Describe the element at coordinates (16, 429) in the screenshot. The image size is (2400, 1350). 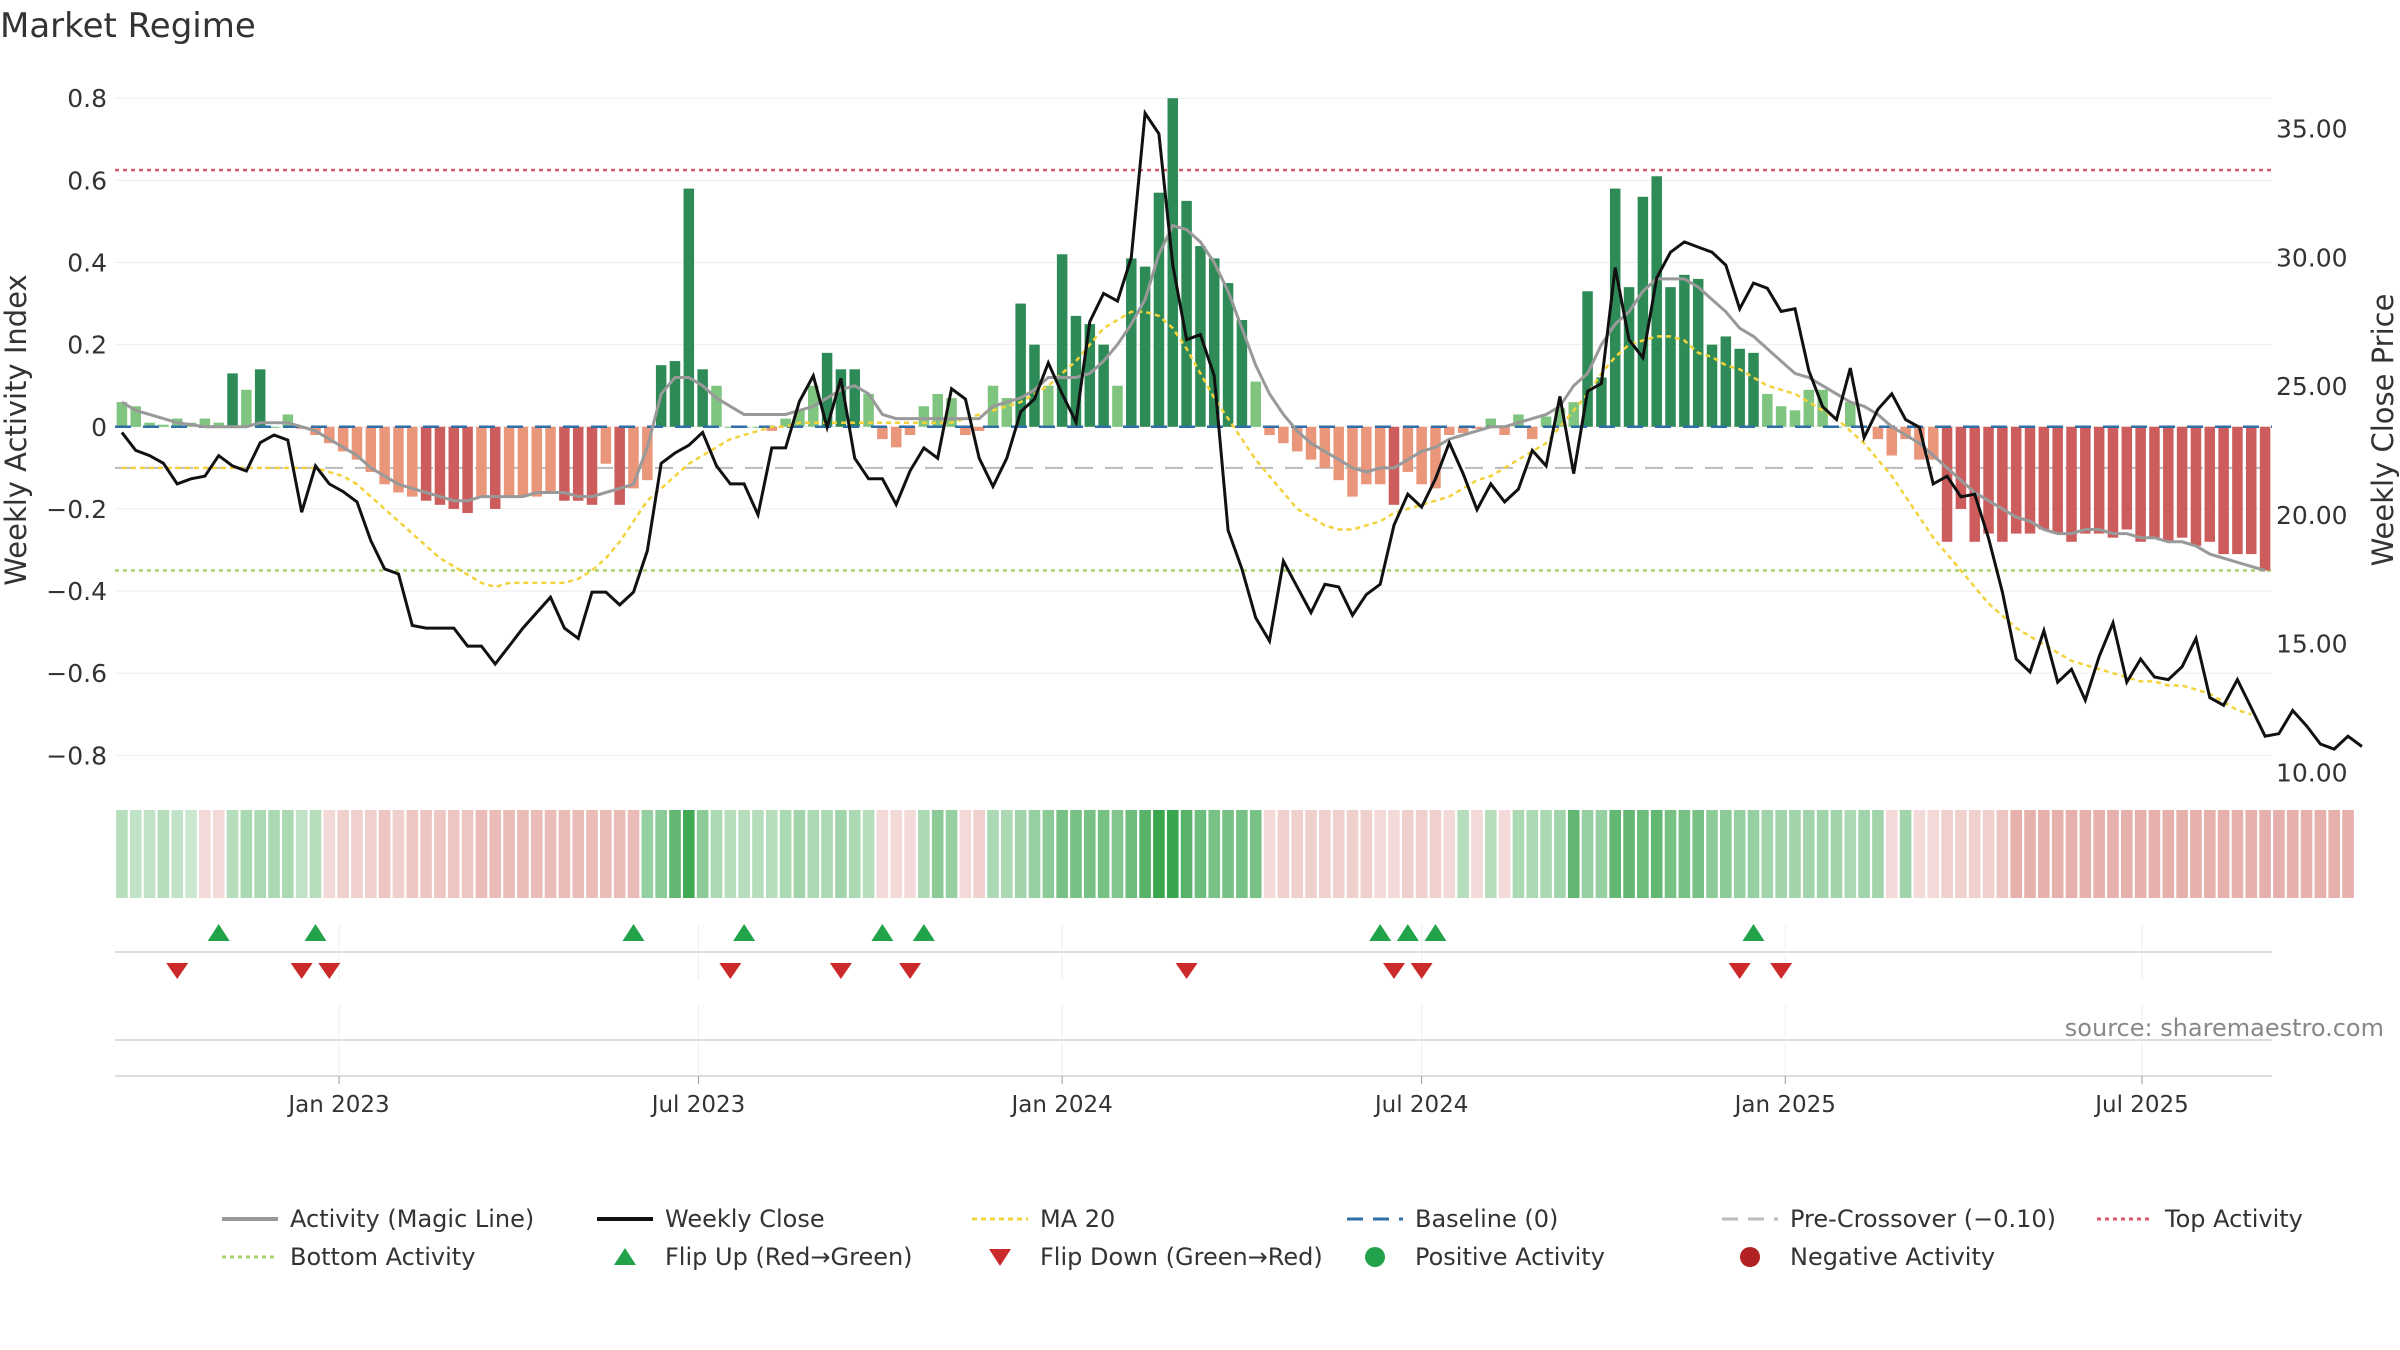
I see `y-axis-label: Weekly Activity Index` at that location.